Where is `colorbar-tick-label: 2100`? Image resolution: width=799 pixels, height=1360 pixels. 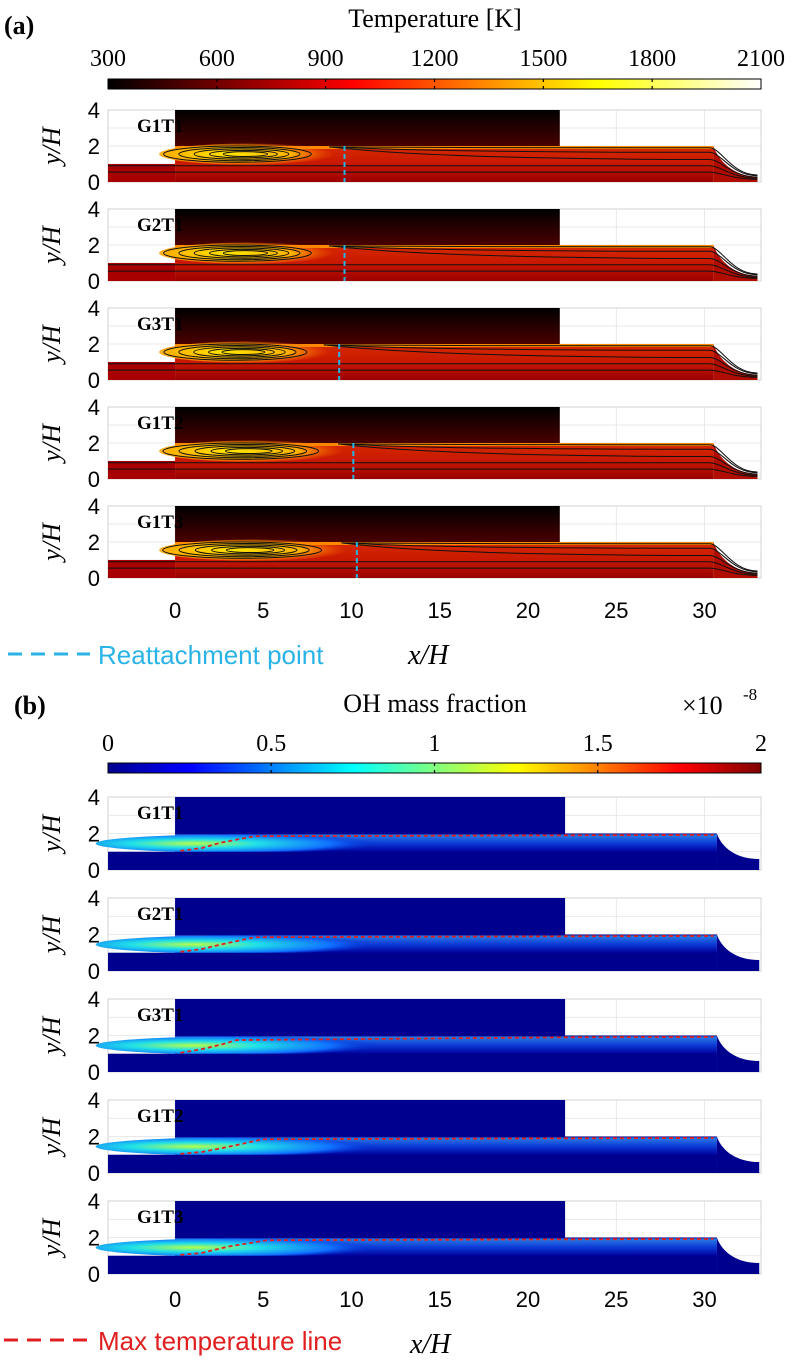 colorbar-tick-label: 2100 is located at coordinates (761, 59).